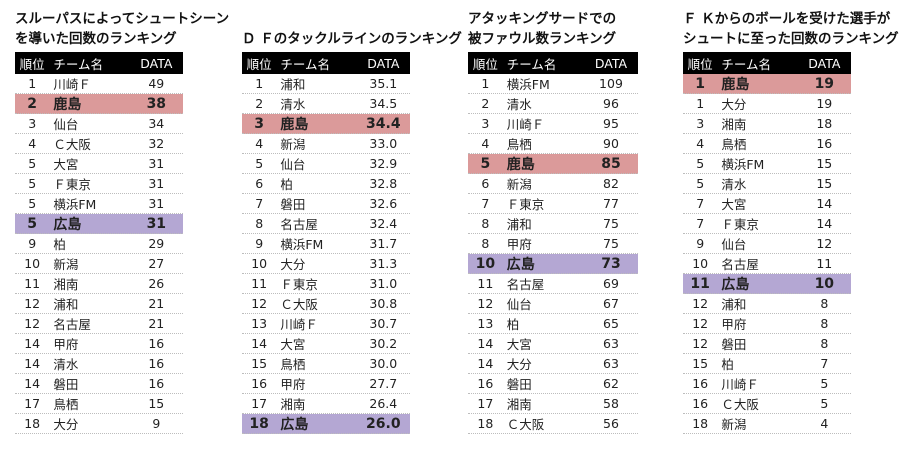 The width and height of the screenshot is (905, 455). Describe the element at coordinates (156, 143) in the screenshot. I see `data-cell: 32` at that location.